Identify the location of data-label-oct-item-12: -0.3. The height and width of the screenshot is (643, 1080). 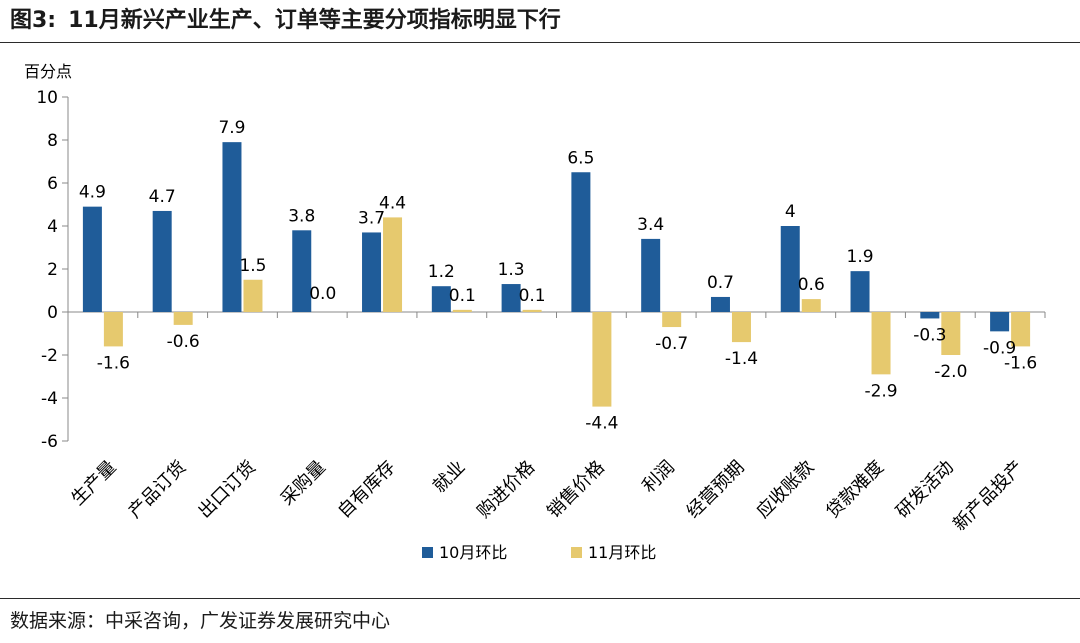
(929, 335).